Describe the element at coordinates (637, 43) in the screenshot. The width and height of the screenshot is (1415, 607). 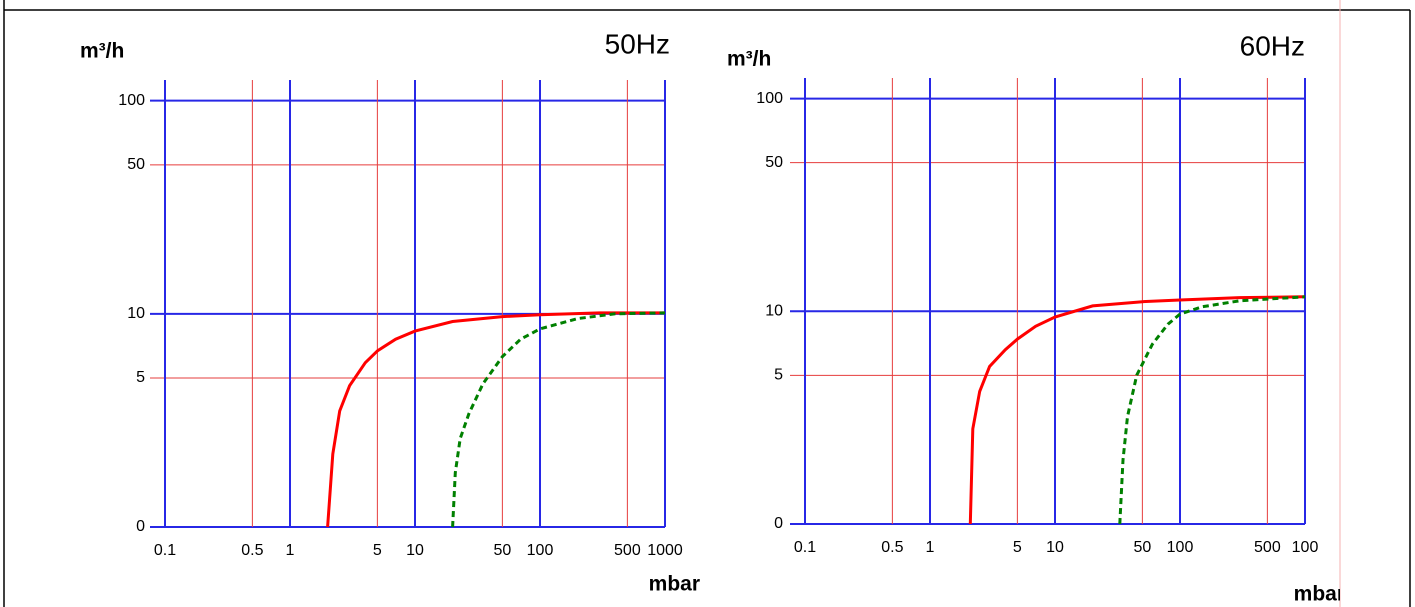
I see `chart-title: 50Hz` at that location.